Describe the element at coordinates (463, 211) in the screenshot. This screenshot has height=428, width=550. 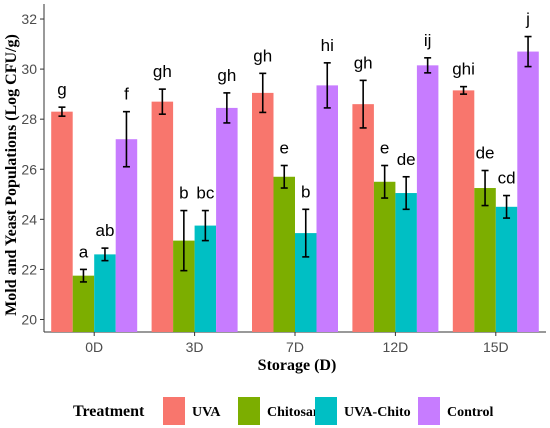
I see `bar-uva-15d` at that location.